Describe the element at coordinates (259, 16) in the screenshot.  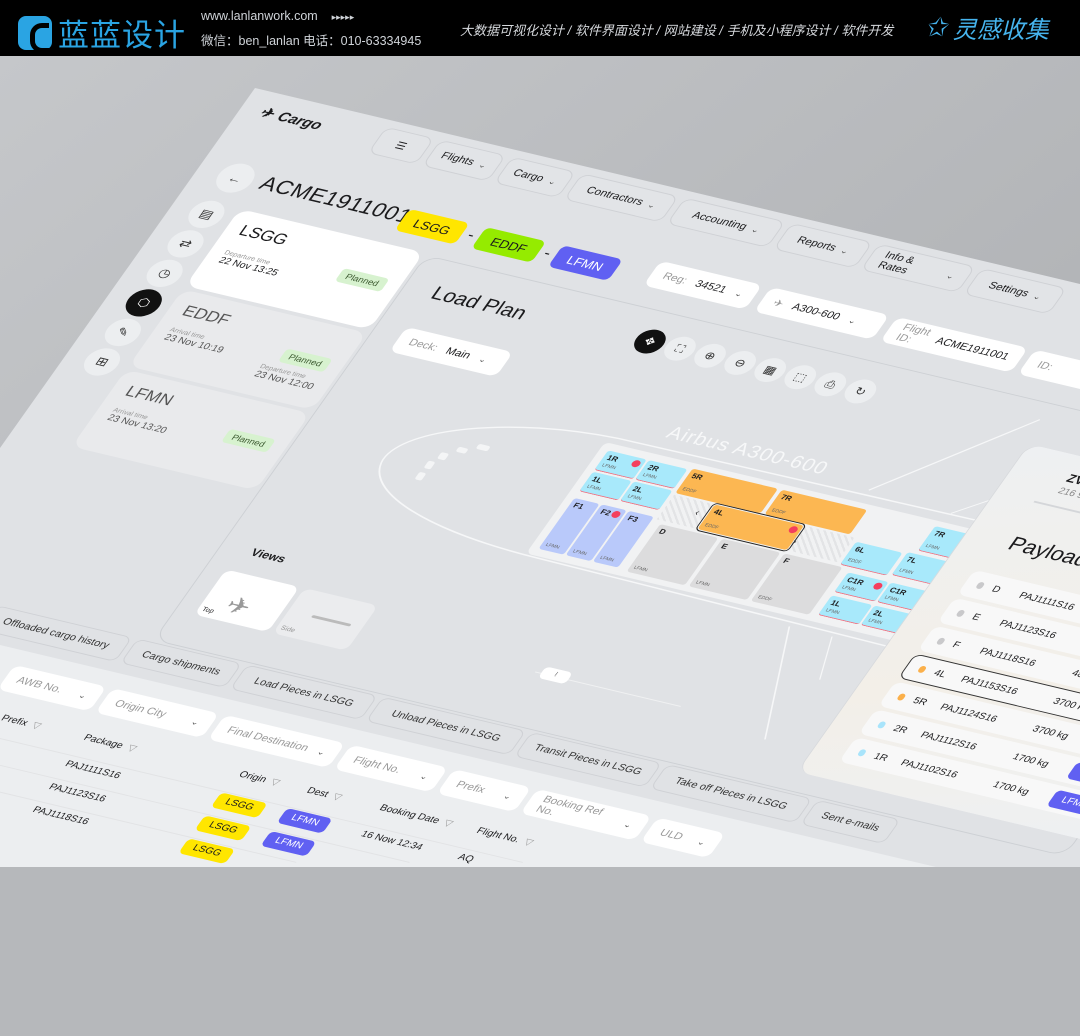
I see `site-url-text: www.lanlanwork.com` at that location.